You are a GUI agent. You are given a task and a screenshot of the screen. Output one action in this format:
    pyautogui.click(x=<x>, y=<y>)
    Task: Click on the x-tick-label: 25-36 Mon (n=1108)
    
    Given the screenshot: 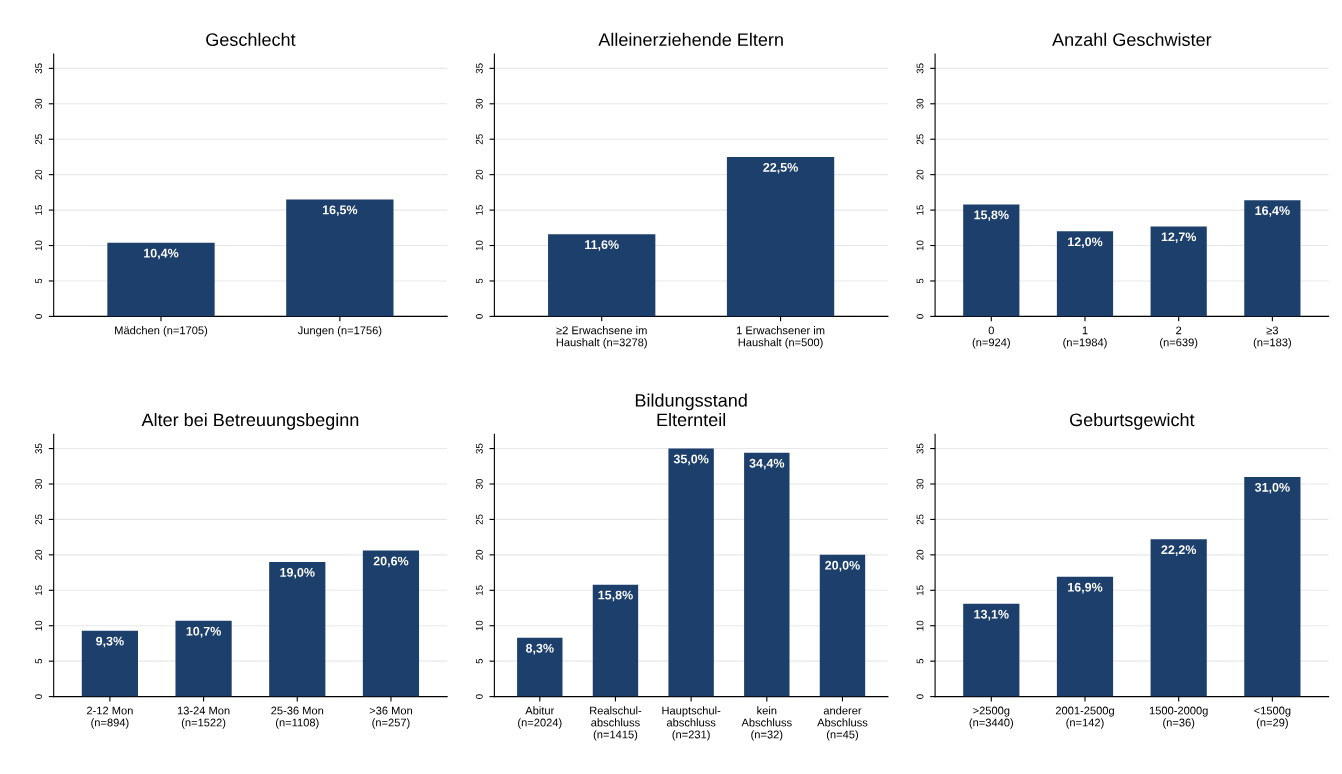 What is the action you would take?
    pyautogui.click(x=297, y=717)
    